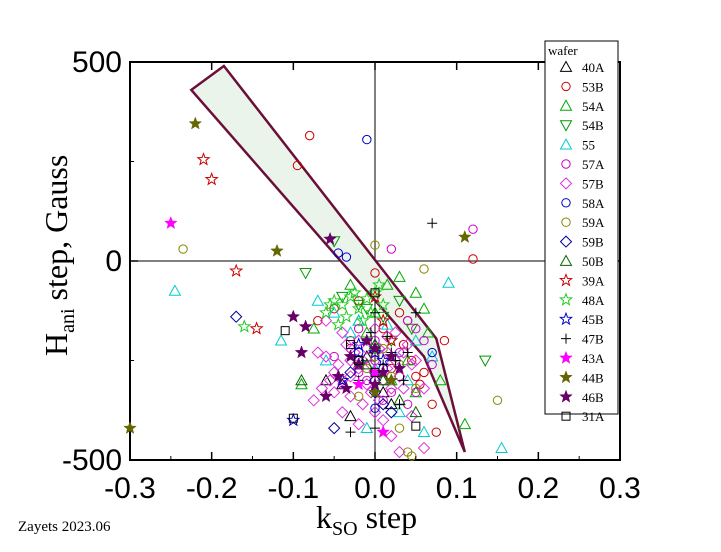 Image resolution: width=721 pixels, height=552 pixels. What do you see at coordinates (581, 280) in the screenshot?
I see `legend-item-39A: 39A` at bounding box center [581, 280].